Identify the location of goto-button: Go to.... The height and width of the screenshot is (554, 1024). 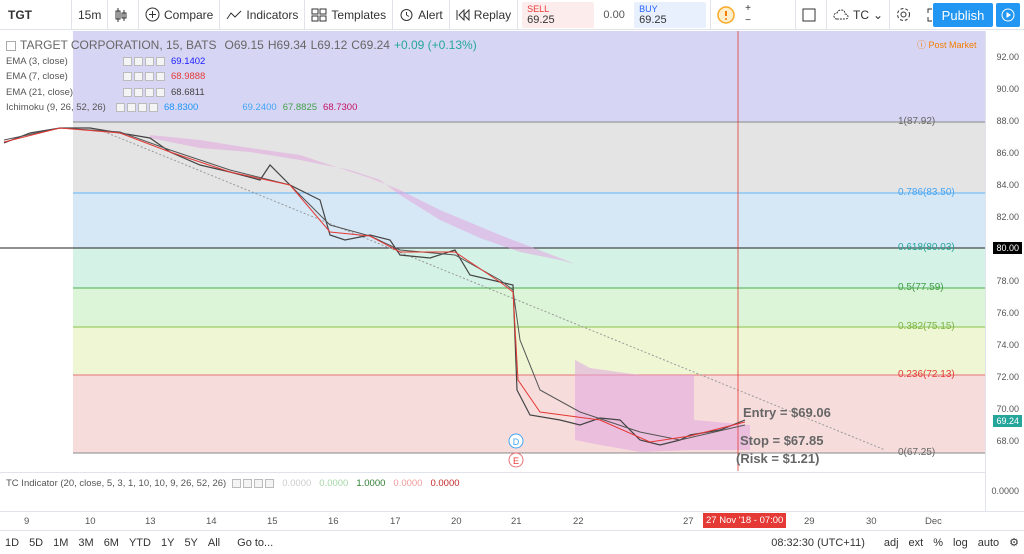
(255, 542).